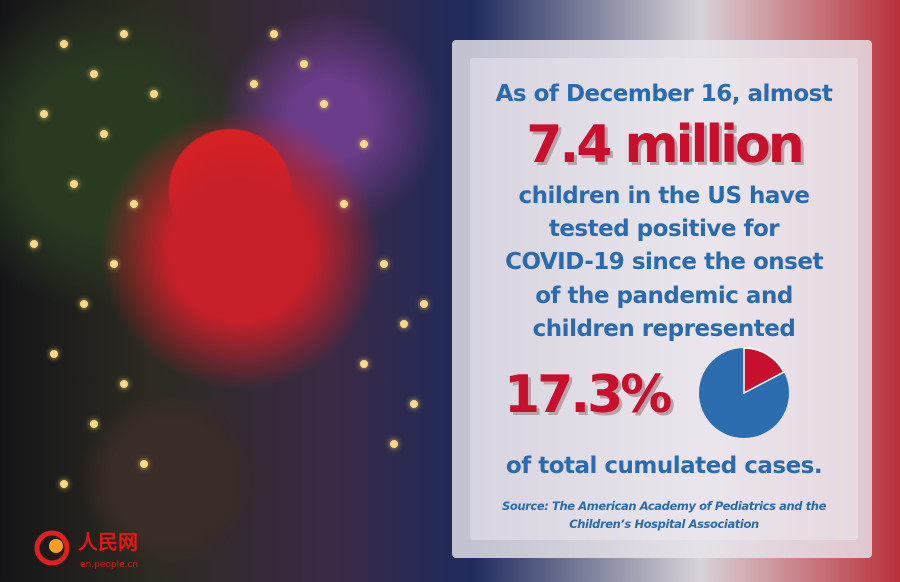 This screenshot has height=582, width=900. Describe the element at coordinates (664, 196) in the screenshot. I see `body-line: children in the US have` at that location.